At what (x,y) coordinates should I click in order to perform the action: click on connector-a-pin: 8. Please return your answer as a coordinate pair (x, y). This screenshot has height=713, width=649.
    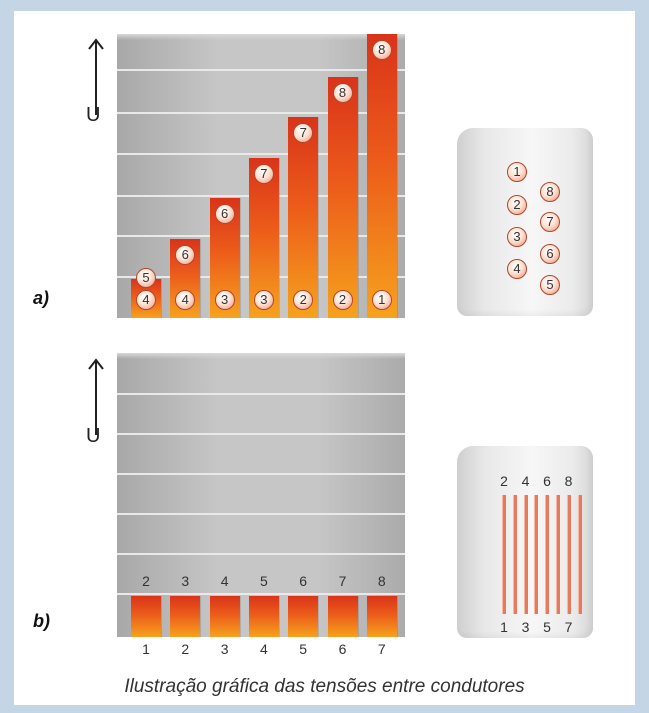
    Looking at the image, I should click on (550, 192).